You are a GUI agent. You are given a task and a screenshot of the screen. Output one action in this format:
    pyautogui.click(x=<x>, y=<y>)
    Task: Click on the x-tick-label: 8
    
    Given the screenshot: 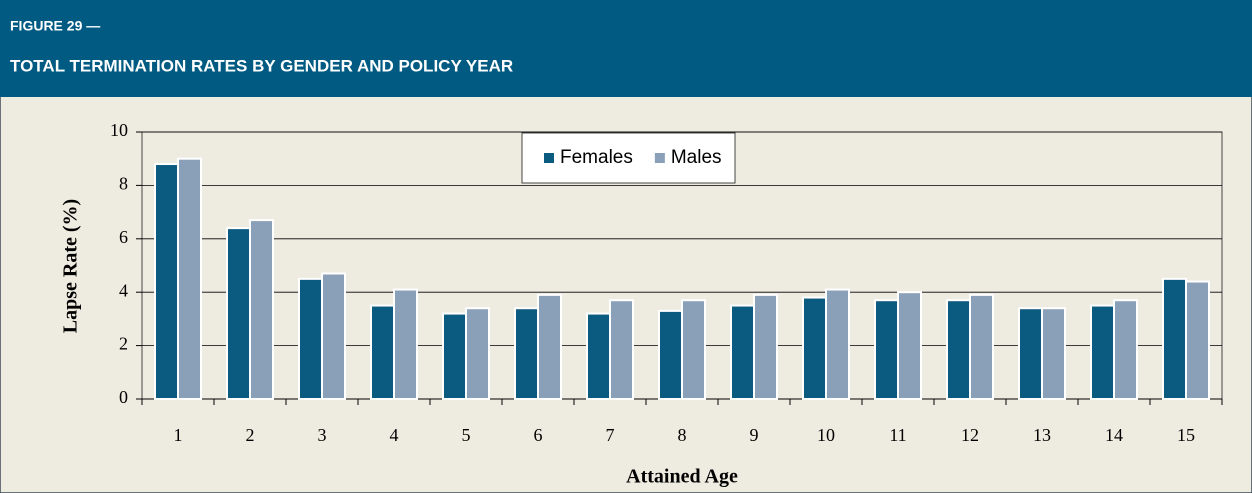 What is the action you would take?
    pyautogui.click(x=682, y=435)
    